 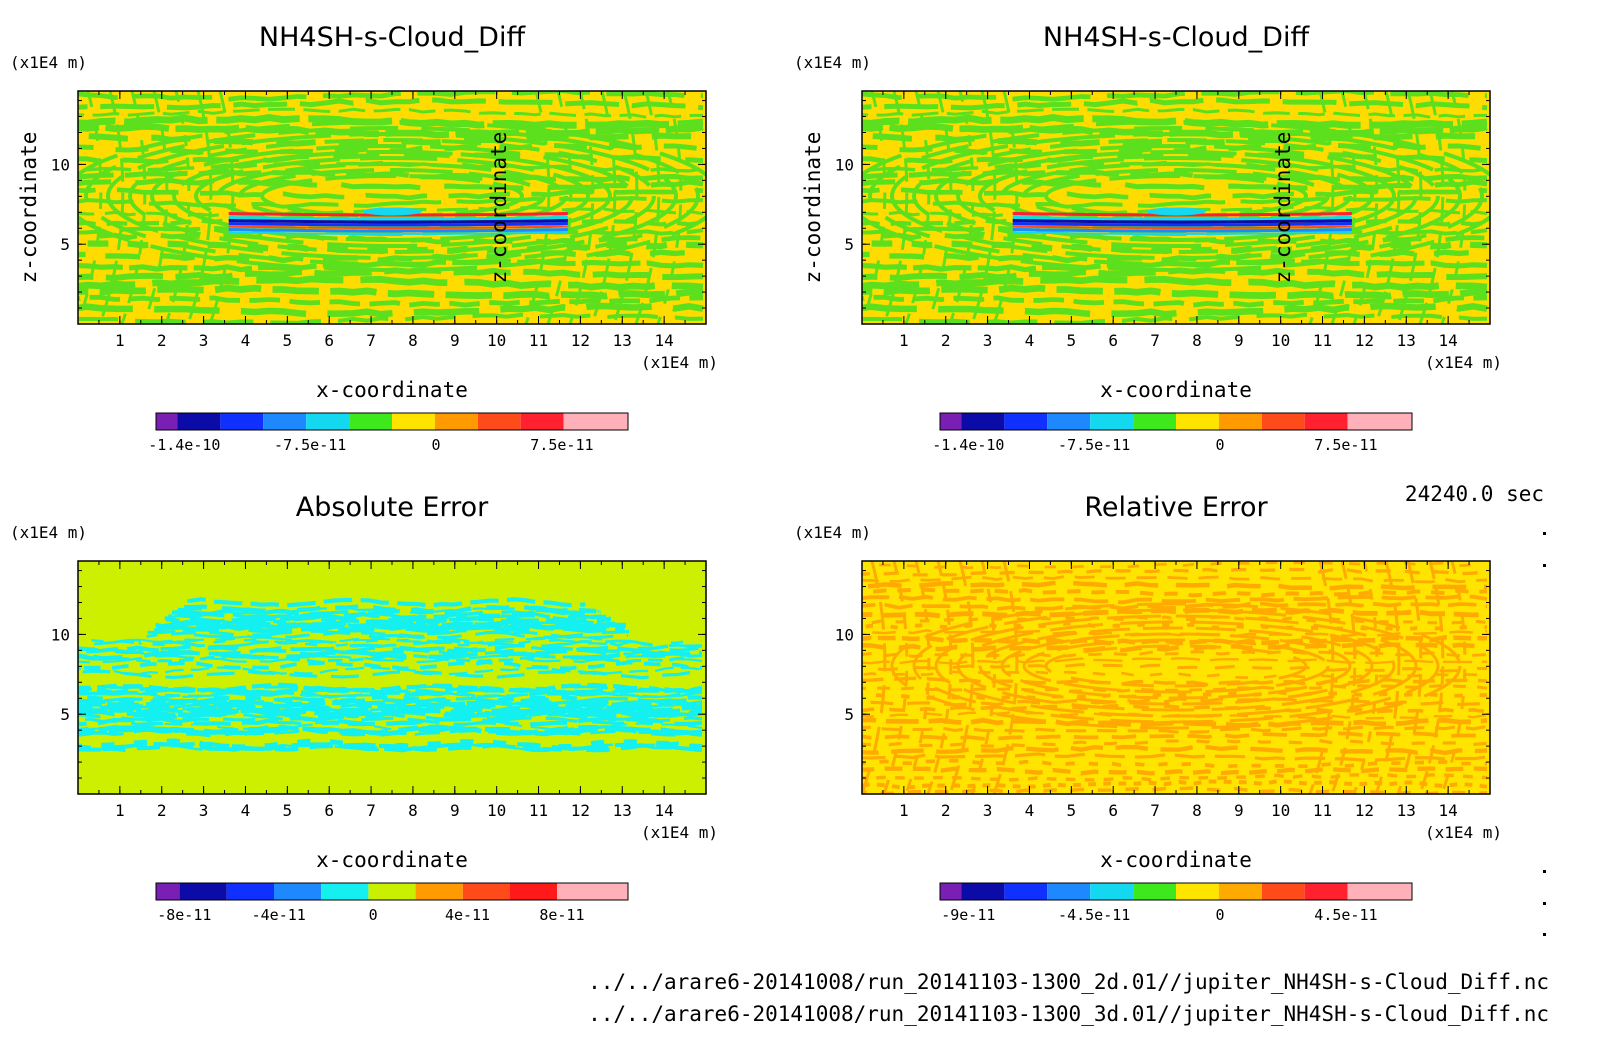 What do you see at coordinates (288, 340) in the screenshot?
I see `x-tick-label: 5` at bounding box center [288, 340].